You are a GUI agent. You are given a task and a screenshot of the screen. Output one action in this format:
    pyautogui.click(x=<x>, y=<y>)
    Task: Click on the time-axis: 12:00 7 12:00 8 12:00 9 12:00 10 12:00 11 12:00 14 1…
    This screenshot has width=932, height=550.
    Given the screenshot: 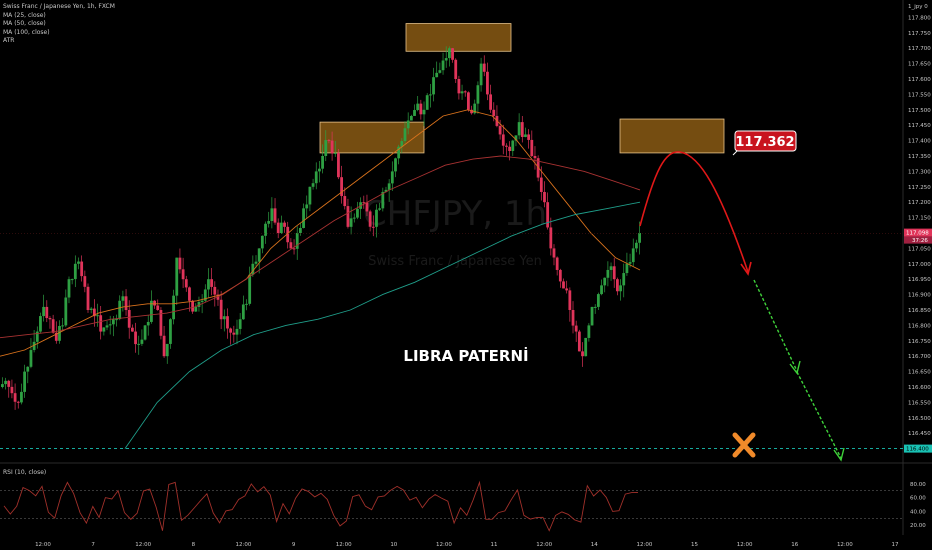 What is the action you would take?
    pyautogui.click(x=467, y=545)
    